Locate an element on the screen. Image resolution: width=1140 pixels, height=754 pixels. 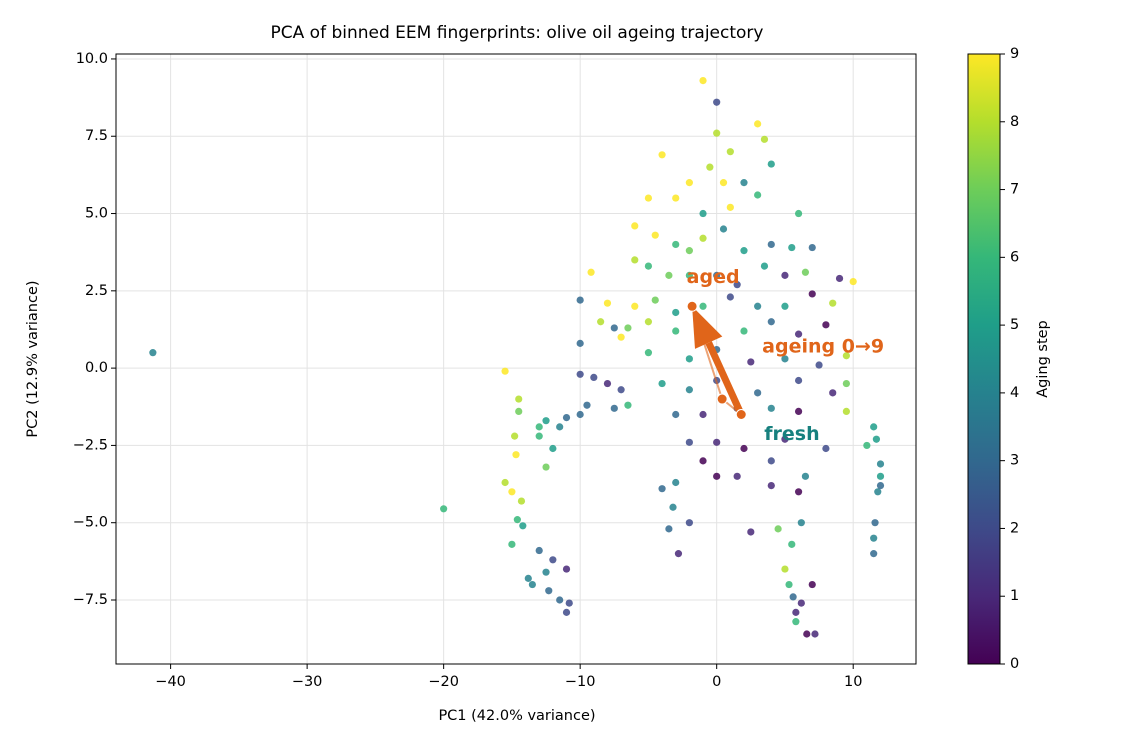
y-tick-label: 2.5 is located at coordinates (96, 291).